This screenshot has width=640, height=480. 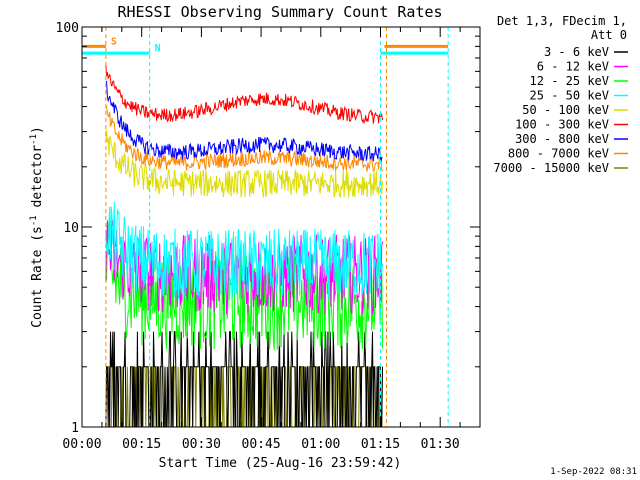 I want to click on legend-label: 100 - 300 keV, so click(x=562, y=125).